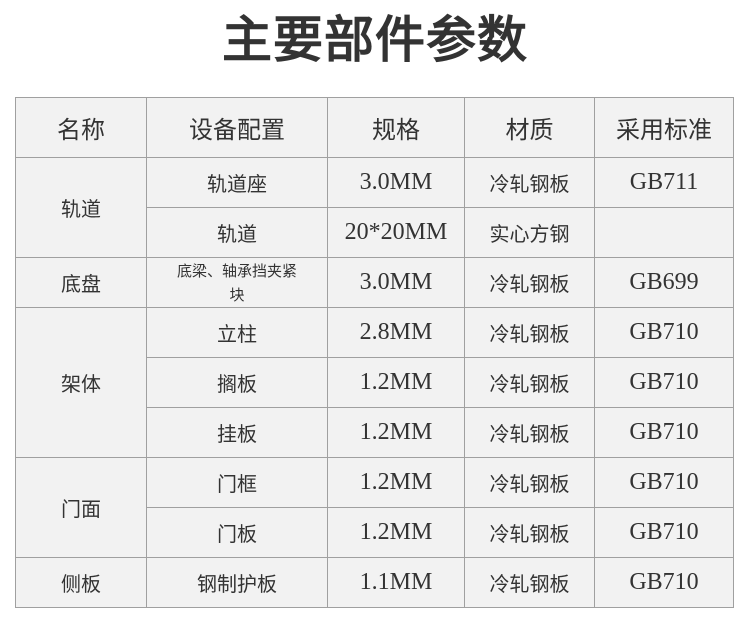  I want to click on table-header-row: 名称 设备配置 规格 材质 采用标准, so click(374, 127).